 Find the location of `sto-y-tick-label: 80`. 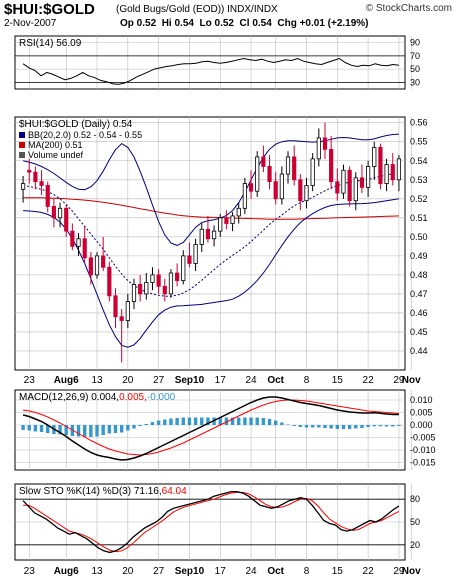

sto-y-tick-label: 80 is located at coordinates (415, 499).